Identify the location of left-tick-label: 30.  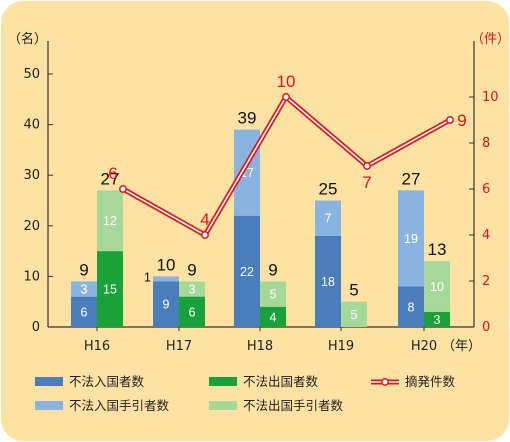
(31, 175).